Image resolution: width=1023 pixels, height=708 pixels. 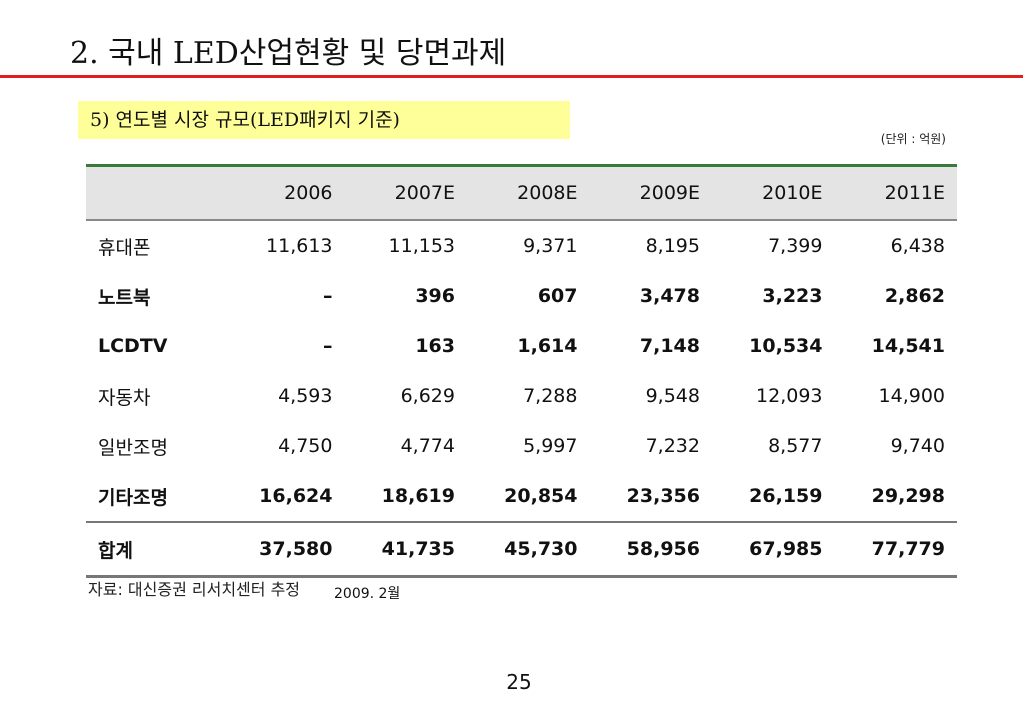 What do you see at coordinates (795, 446) in the screenshot?
I see `table-cell: 8,577` at bounding box center [795, 446].